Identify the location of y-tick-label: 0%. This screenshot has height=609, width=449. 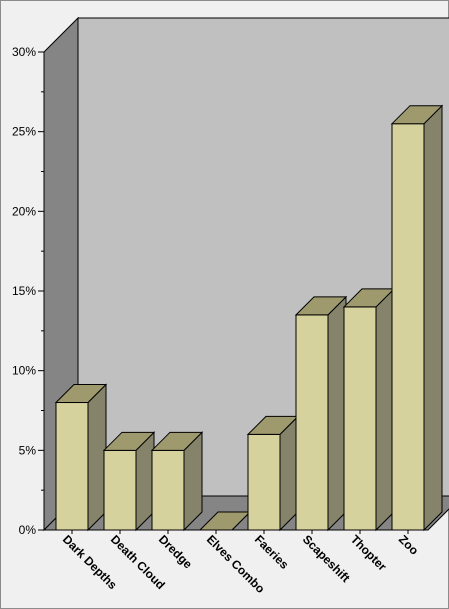
(28, 530).